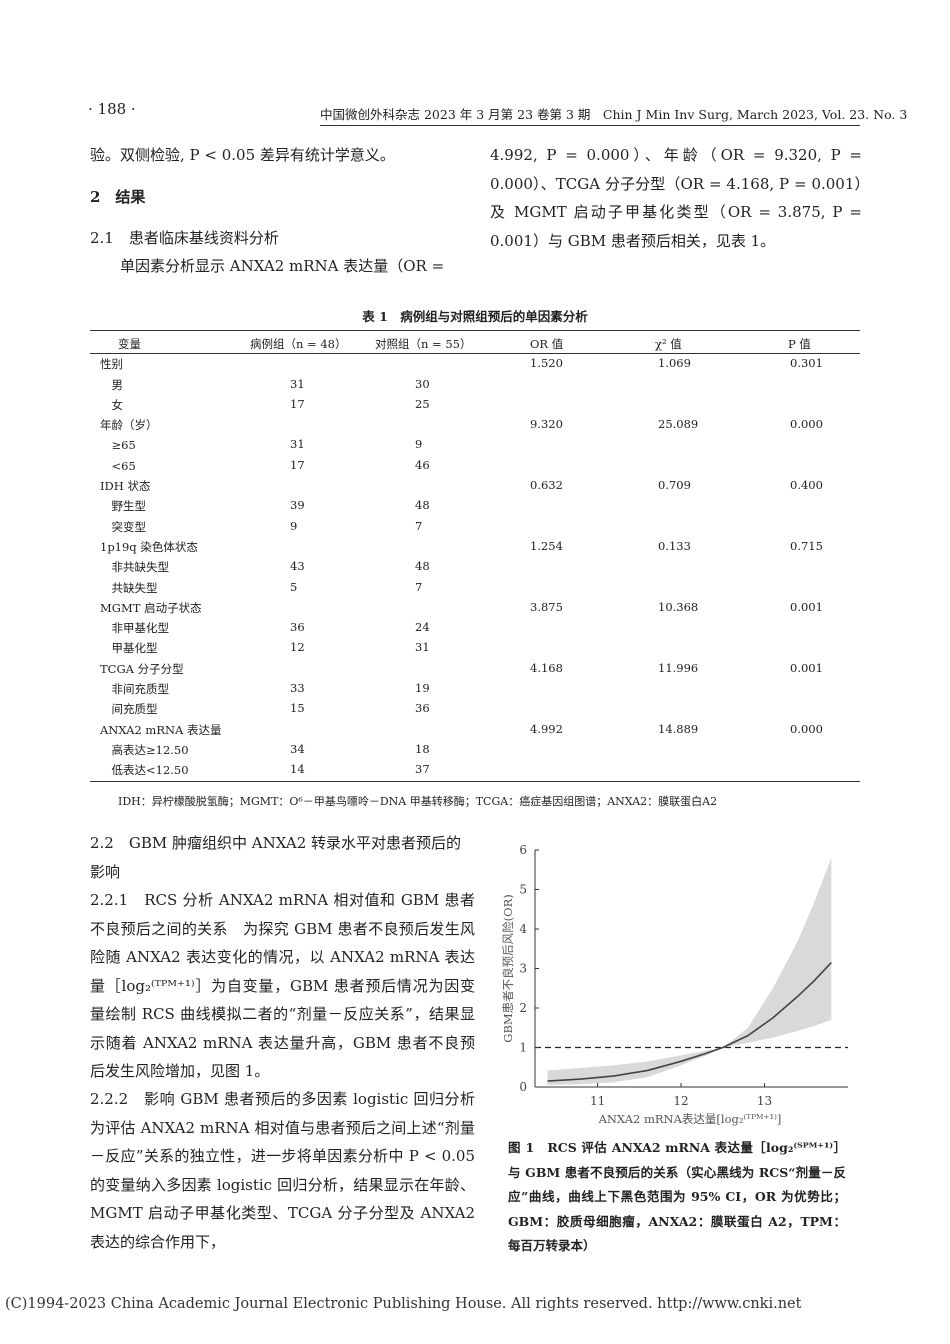  What do you see at coordinates (111, 404) in the screenshot?
I see `table-cell: 女` at bounding box center [111, 404].